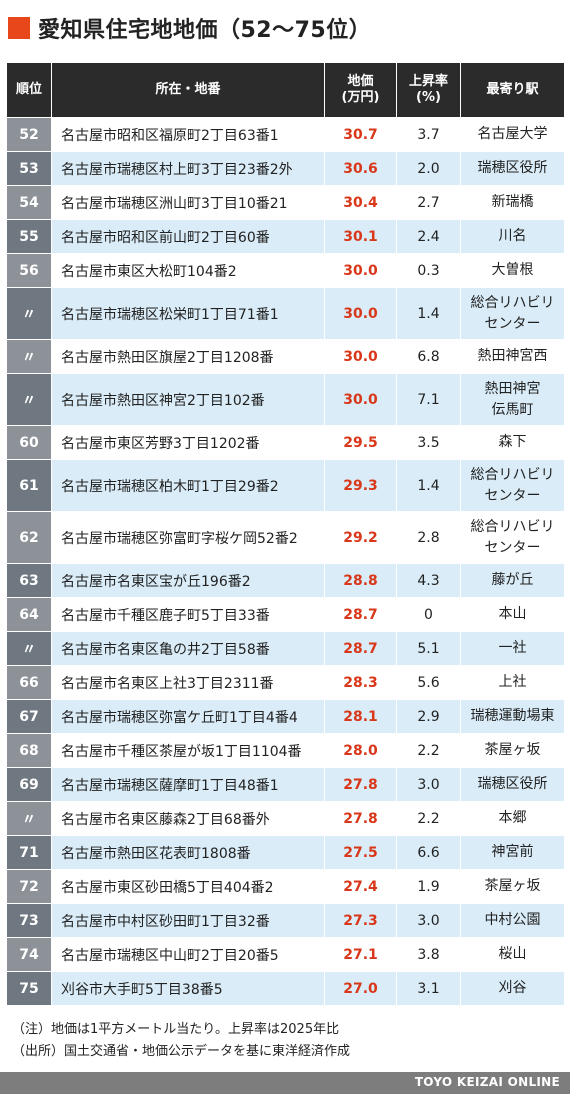 The width and height of the screenshot is (570, 1094). Describe the element at coordinates (285, 168) in the screenshot. I see `table-row: 53 名古屋市瑞穂区村上町3丁目23番2外 30.6 2.0 瑞穂区役所` at that location.